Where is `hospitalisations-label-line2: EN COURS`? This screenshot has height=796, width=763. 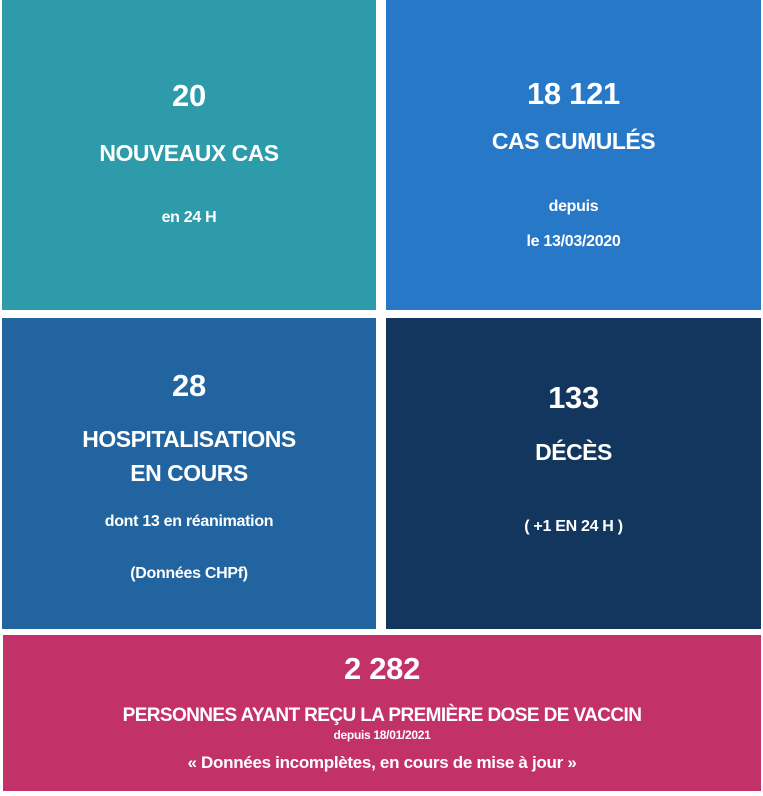
hospitalisations-label-line2: EN COURS is located at coordinates (189, 473).